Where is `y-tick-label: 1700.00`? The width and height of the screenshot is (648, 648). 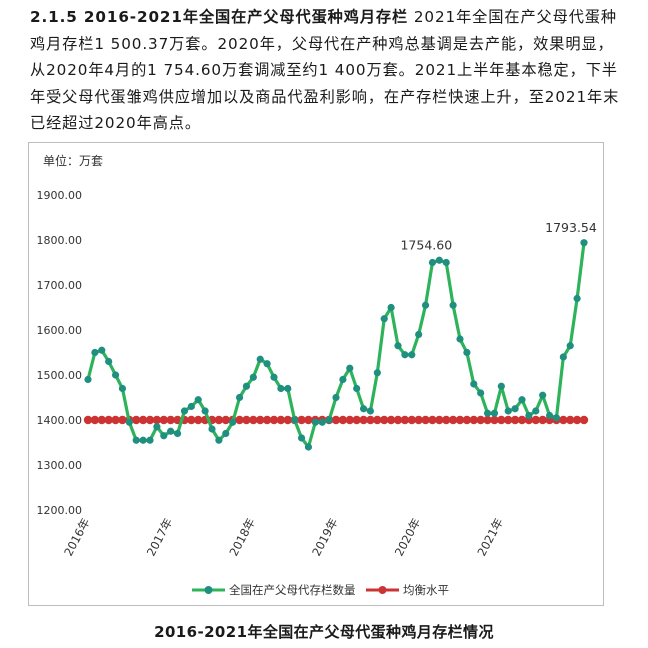 y-tick-label: 1700.00 is located at coordinates (60, 285).